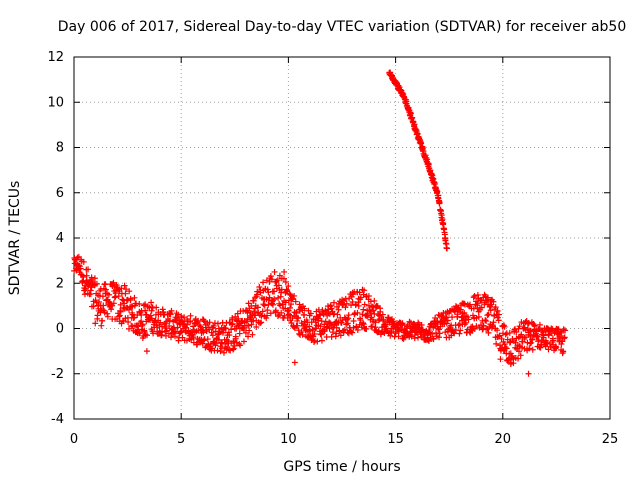 This screenshot has height=480, width=640. What do you see at coordinates (60, 283) in the screenshot?
I see `y-tick-label: 2` at bounding box center [60, 283].